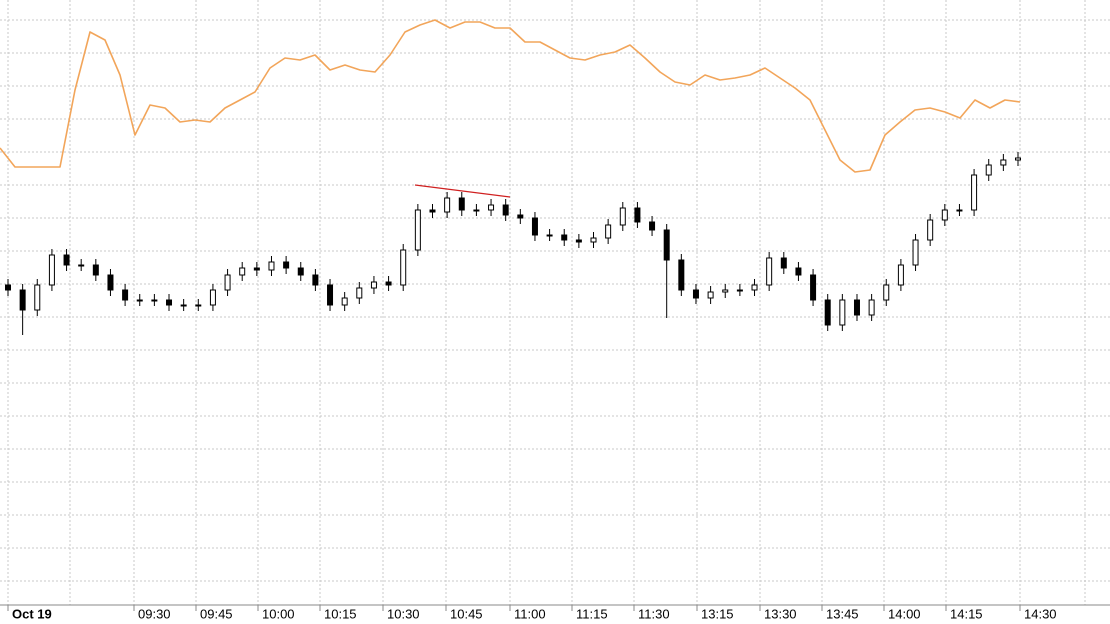 Image resolution: width=1110 pixels, height=624 pixels. Describe the element at coordinates (530, 613) in the screenshot. I see `x-tick-label: 11:00` at that location.